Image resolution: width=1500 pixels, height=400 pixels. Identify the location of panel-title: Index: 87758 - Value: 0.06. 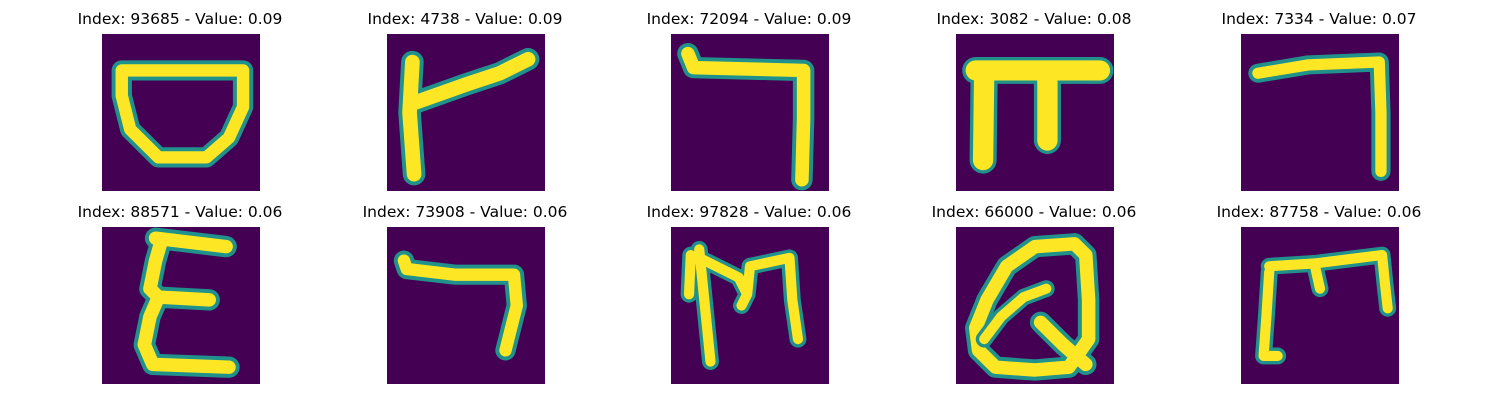
(1319, 212).